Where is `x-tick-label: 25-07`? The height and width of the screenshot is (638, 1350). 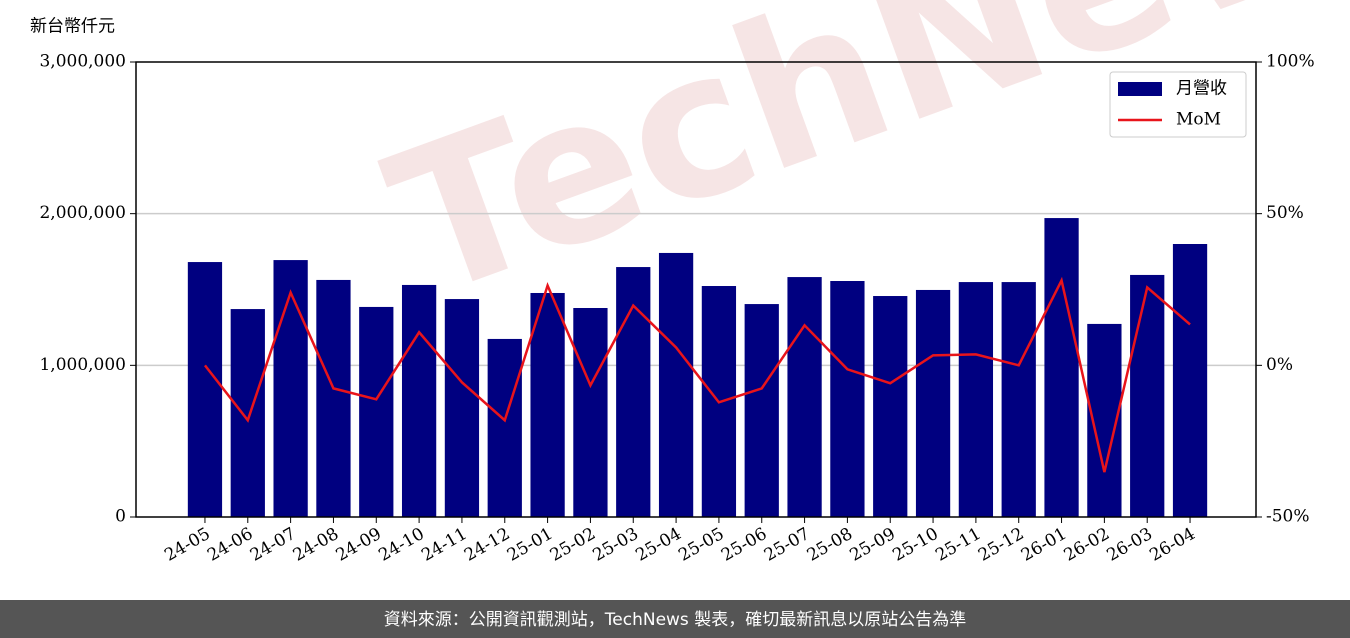 x-tick-label: 25-07 is located at coordinates (787, 545).